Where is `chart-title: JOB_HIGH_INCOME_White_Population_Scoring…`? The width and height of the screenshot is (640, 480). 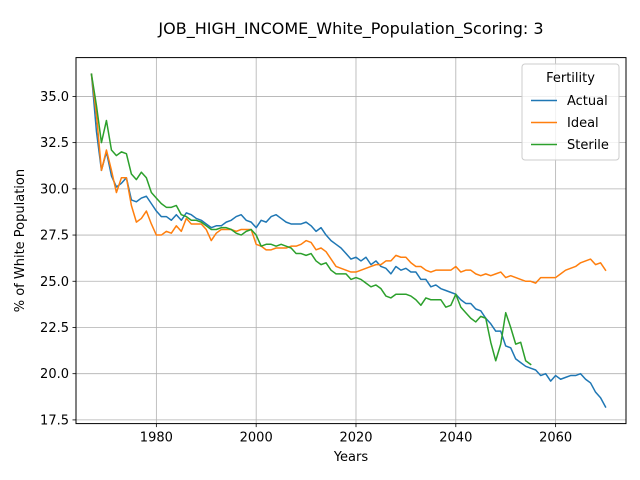 chart-title: JOB_HIGH_INCOME_White_Population_Scoring… is located at coordinates (350, 29).